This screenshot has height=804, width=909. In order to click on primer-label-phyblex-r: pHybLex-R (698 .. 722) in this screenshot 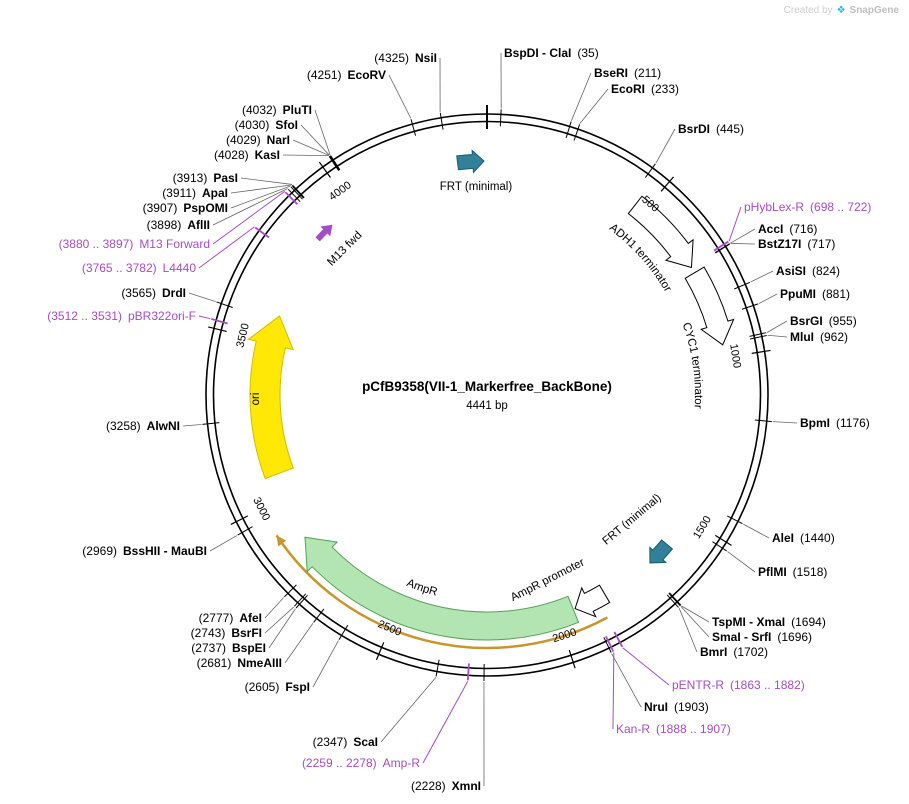, I will do `click(807, 207)`.